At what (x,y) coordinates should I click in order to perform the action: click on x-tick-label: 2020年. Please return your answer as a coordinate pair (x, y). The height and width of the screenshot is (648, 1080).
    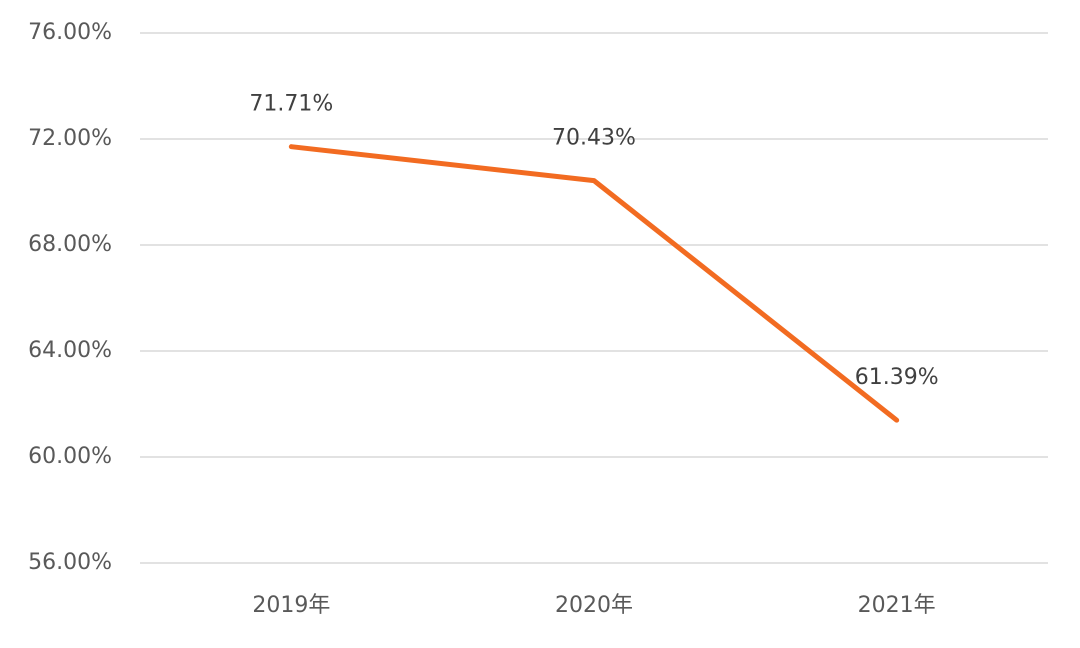
    Looking at the image, I should click on (594, 605).